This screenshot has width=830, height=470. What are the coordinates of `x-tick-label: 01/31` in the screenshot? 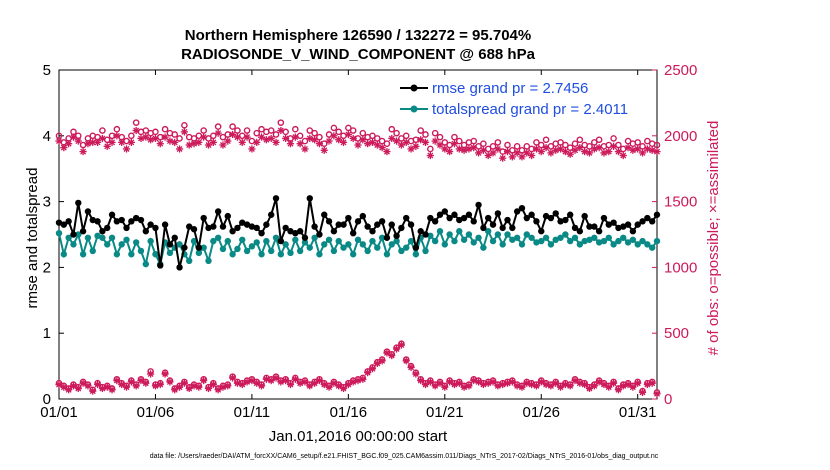 It's located at (638, 412).